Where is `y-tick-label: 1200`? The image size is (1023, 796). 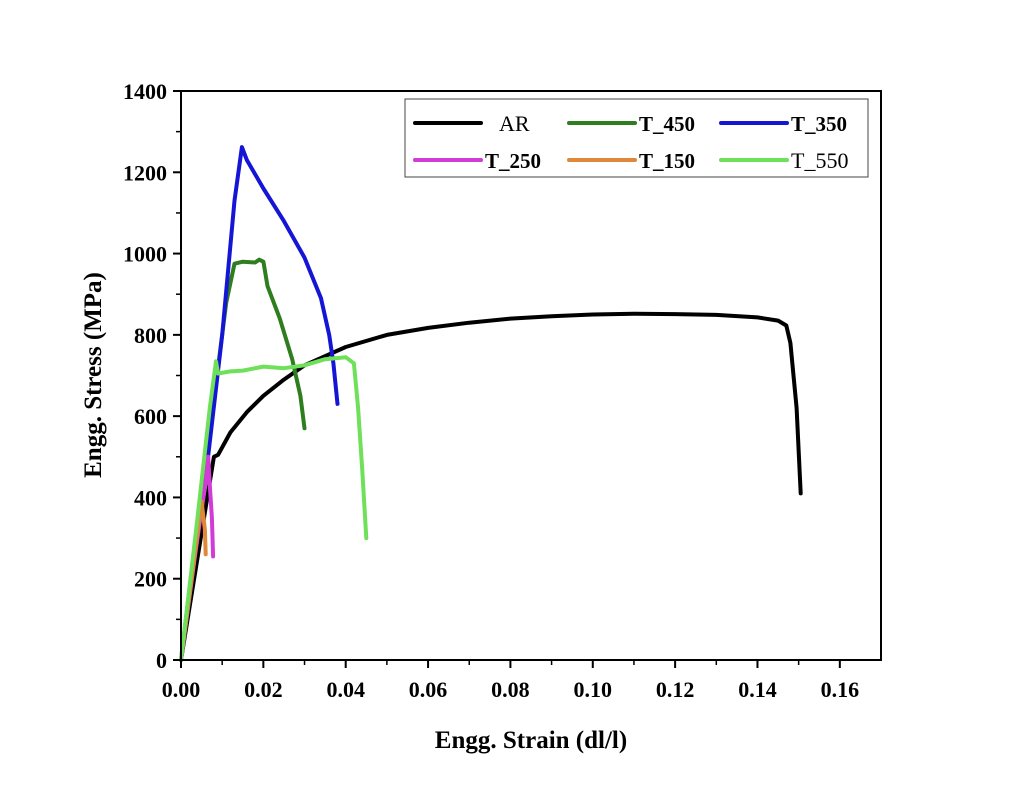 y-tick-label: 1200 is located at coordinates (145, 172).